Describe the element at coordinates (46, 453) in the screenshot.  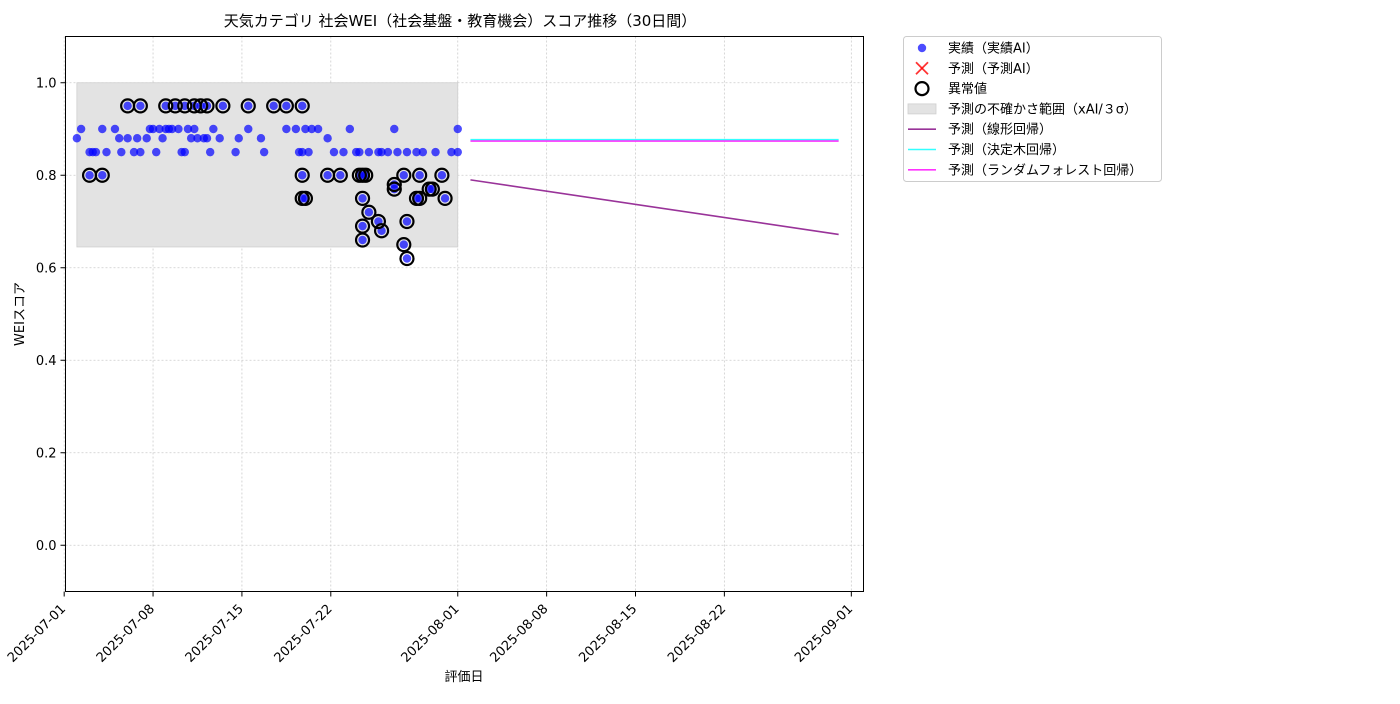
I see `y-tick-label: 0.2` at that location.